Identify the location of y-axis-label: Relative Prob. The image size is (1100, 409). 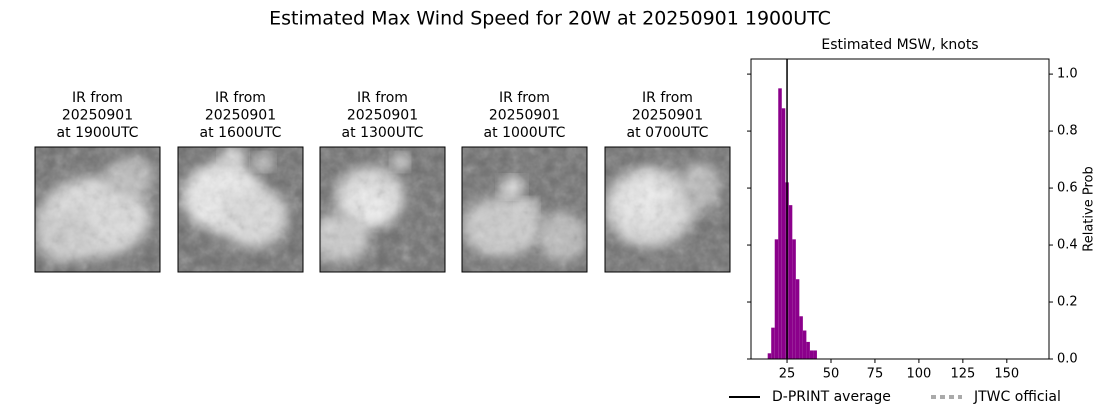
(1089, 208).